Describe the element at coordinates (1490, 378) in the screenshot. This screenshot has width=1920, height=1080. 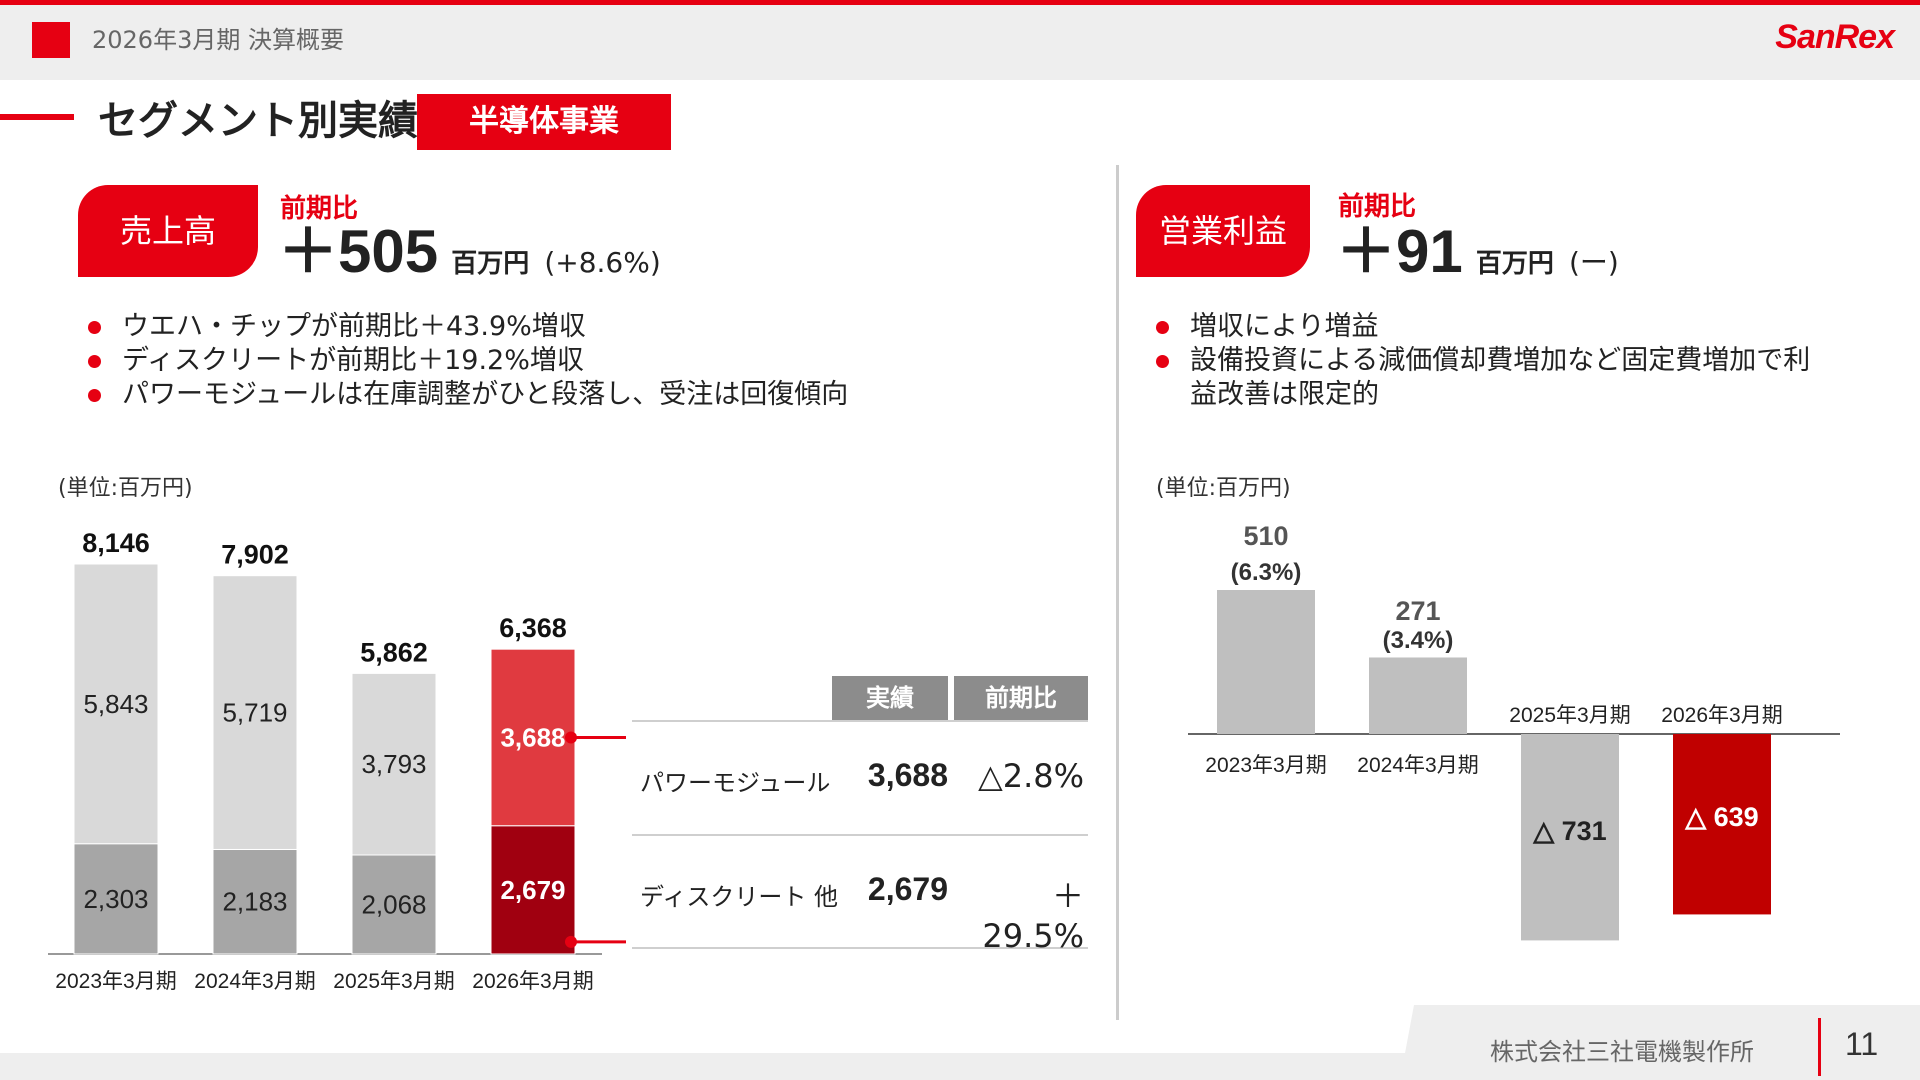
I see `profit-bullet: 設備投資による減価償却費増加など固定費増加で利益改善は限定的` at that location.